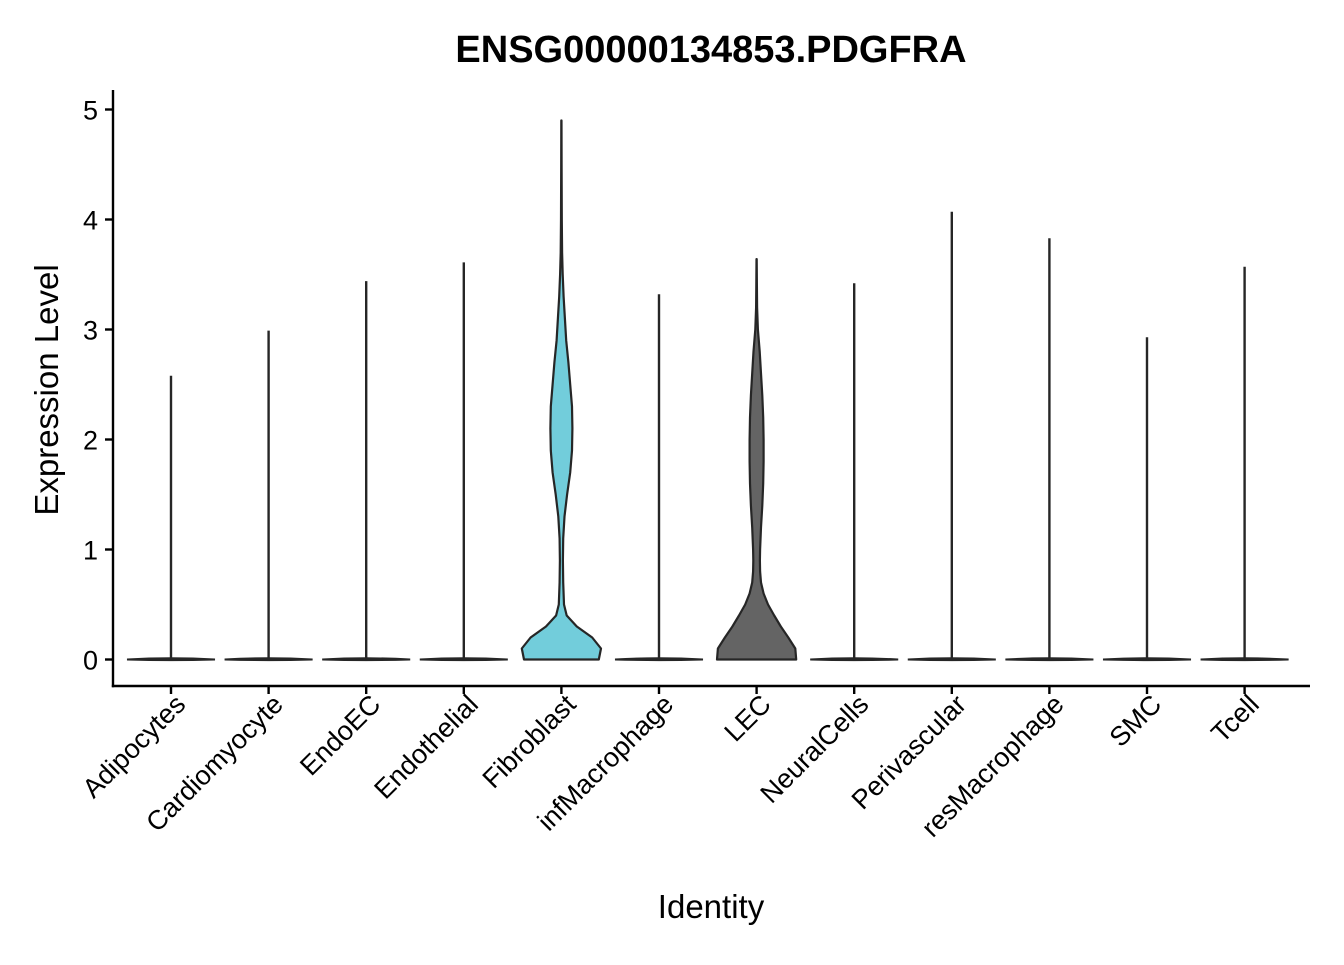 Image resolution: width=1344 pixels, height=965 pixels. What do you see at coordinates (1234, 718) in the screenshot?
I see `x-tick-label-tcell: Tcell` at bounding box center [1234, 718].